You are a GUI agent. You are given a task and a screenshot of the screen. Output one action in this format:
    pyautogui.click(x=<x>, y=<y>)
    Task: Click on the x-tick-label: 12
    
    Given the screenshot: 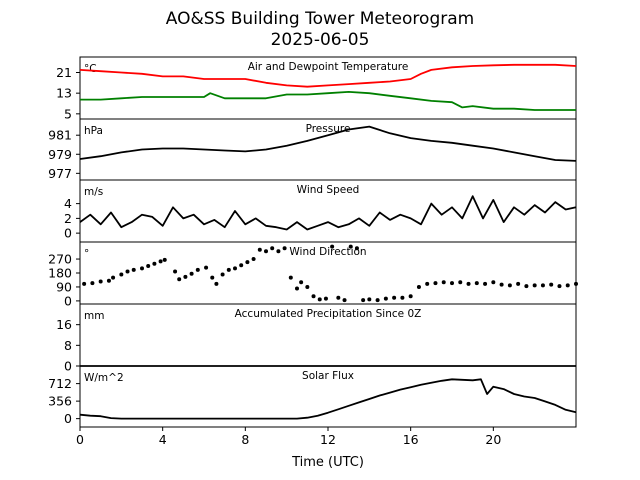 What is the action you would take?
    pyautogui.click(x=328, y=439)
    